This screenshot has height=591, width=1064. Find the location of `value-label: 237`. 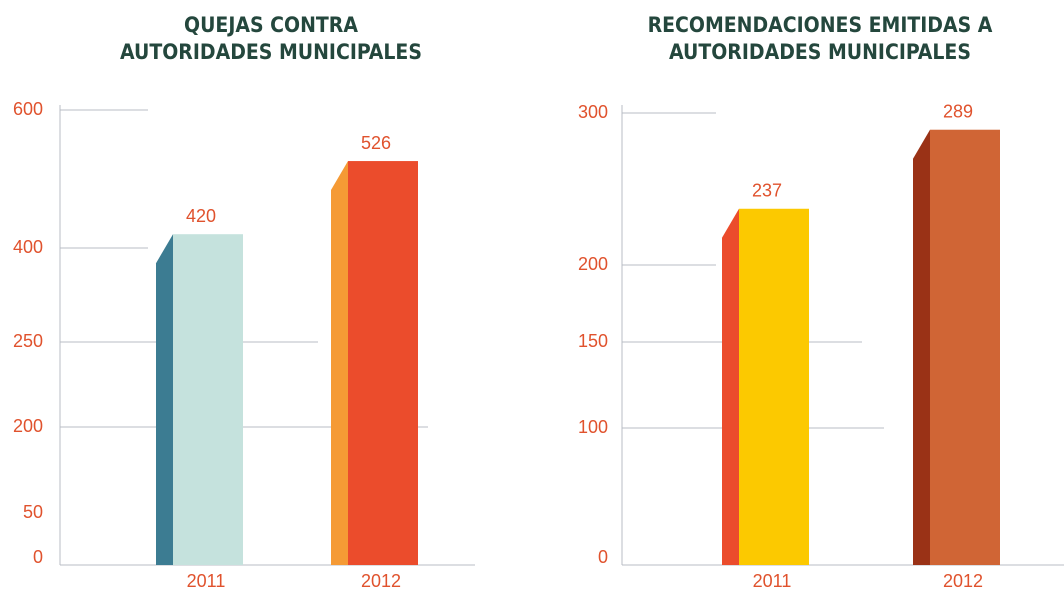

value-label: 237 is located at coordinates (767, 191).